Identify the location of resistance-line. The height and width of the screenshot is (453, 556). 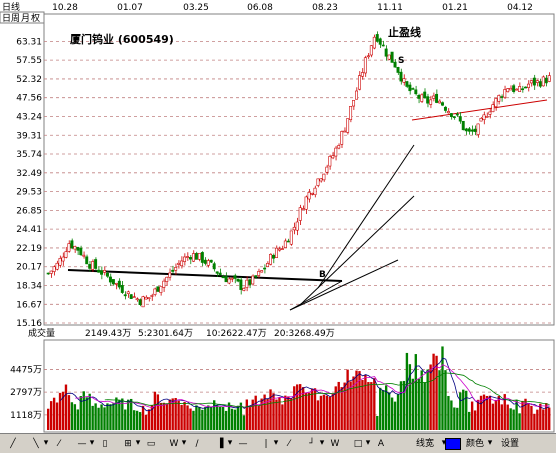
(479, 110).